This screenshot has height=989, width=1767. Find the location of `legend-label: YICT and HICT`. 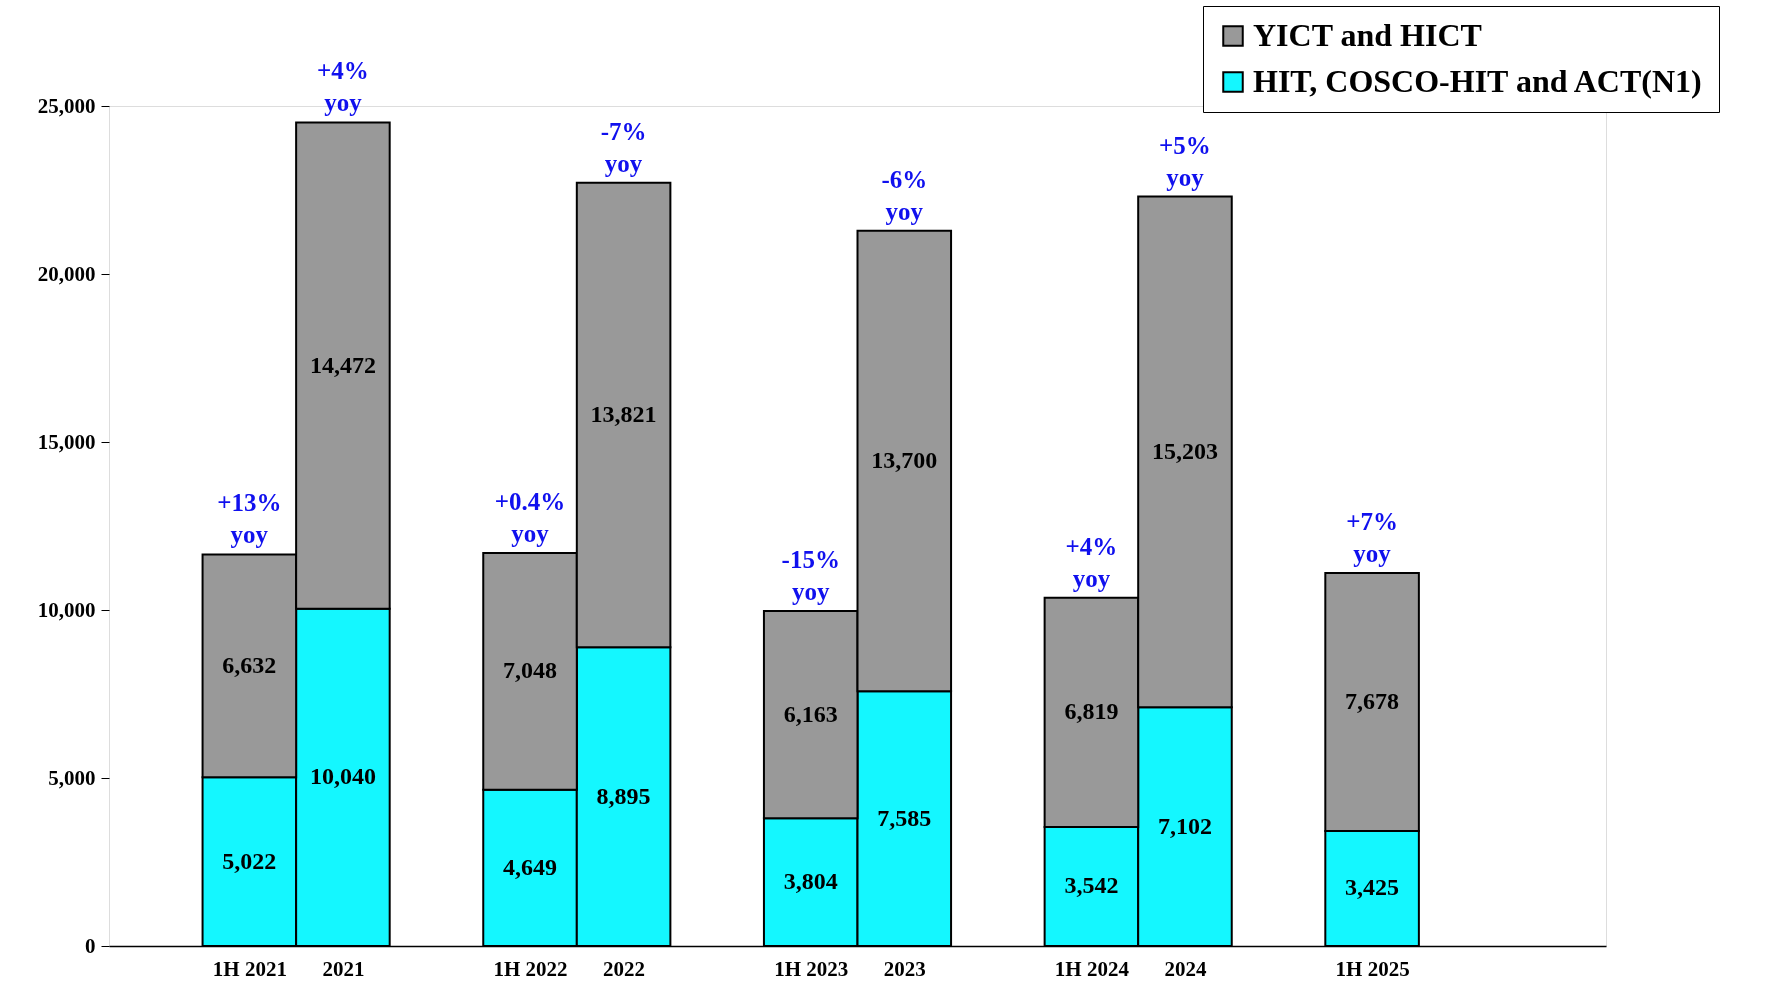

legend-label: YICT and HICT is located at coordinates (1367, 35).